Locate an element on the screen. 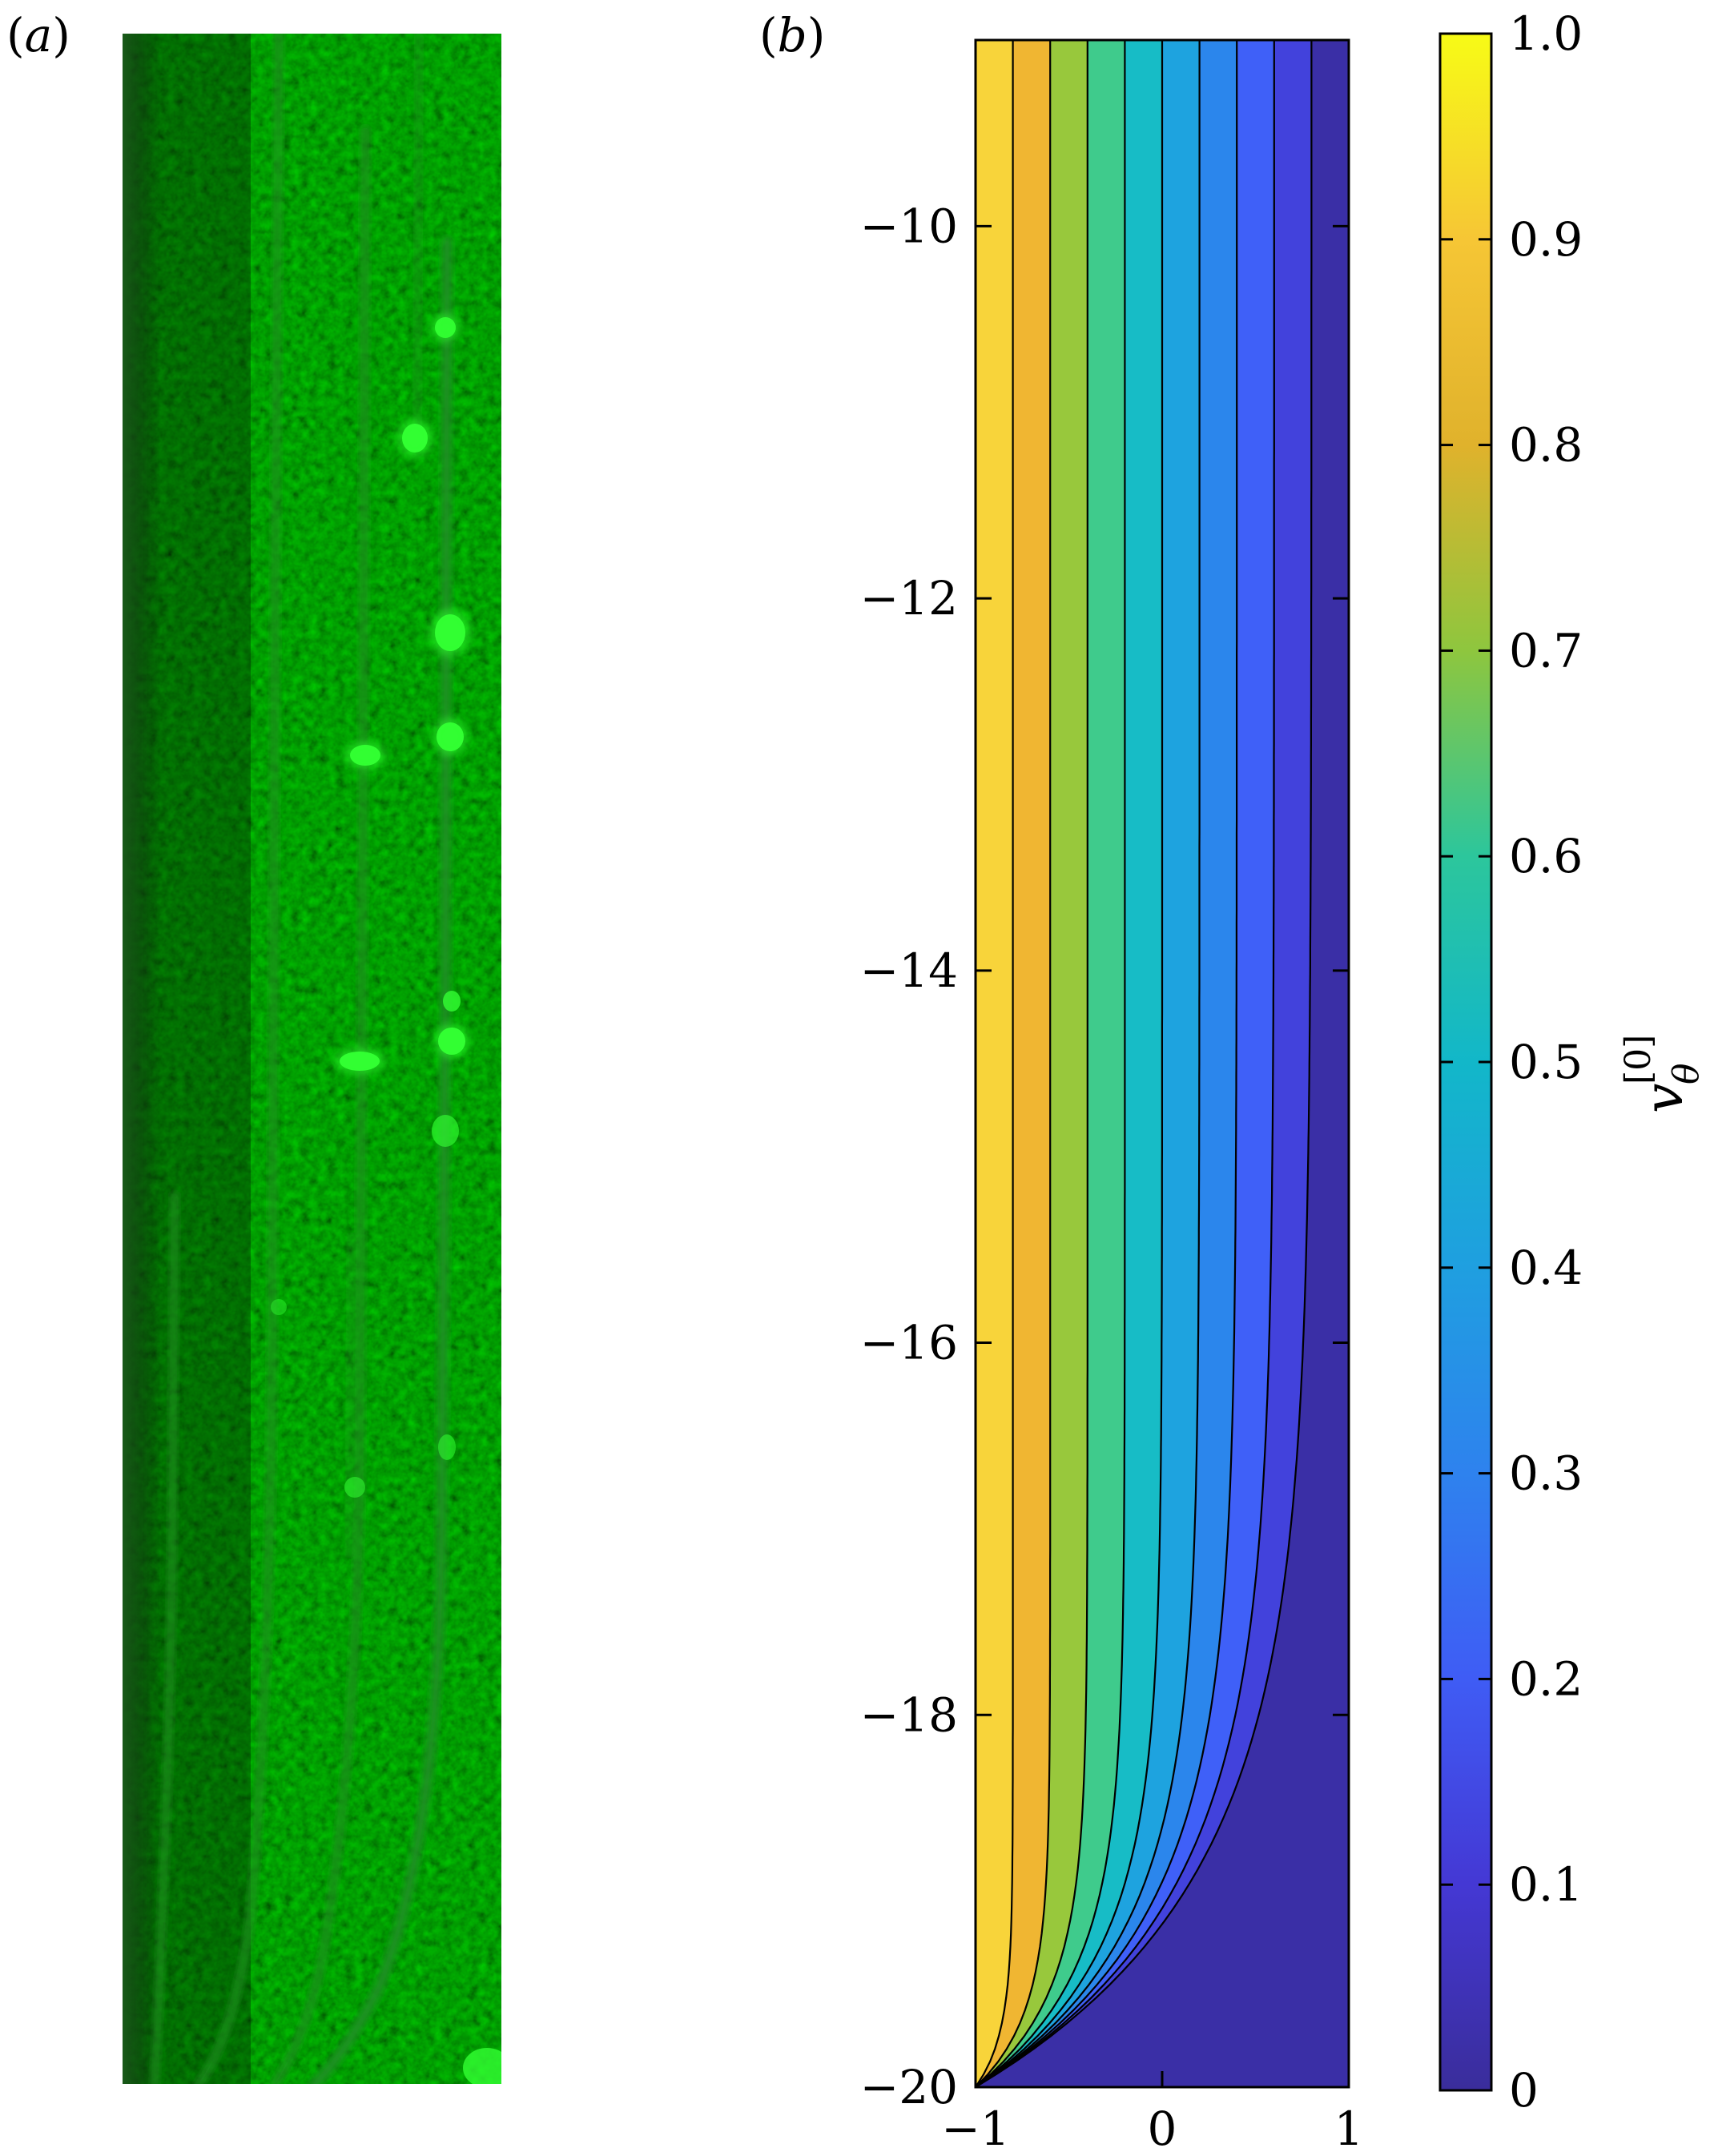 This screenshot has height=2156, width=1710. colorbar-tick-label: 0.6 is located at coordinates (1546, 856).